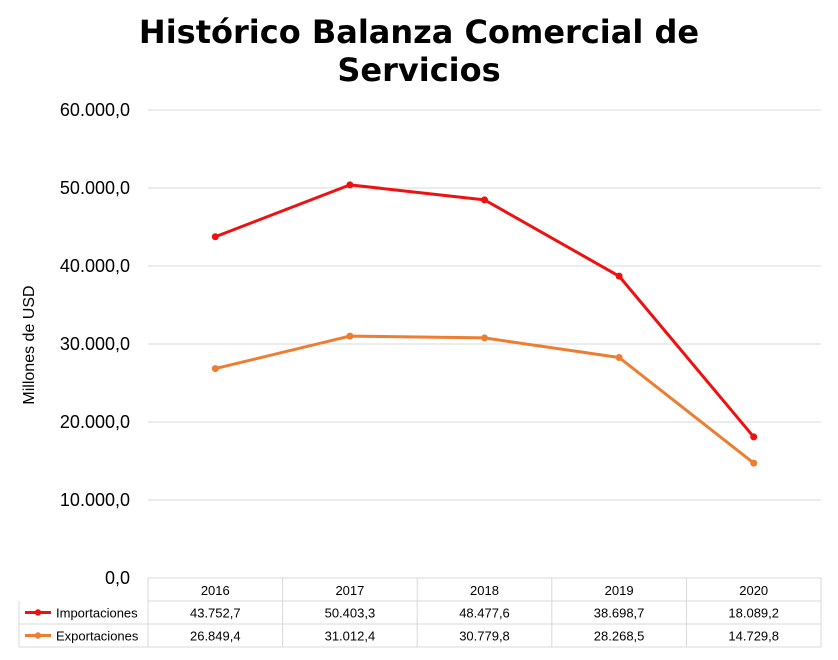  What do you see at coordinates (95, 266) in the screenshot?
I see `y-tick-label: 40.000,0` at bounding box center [95, 266].